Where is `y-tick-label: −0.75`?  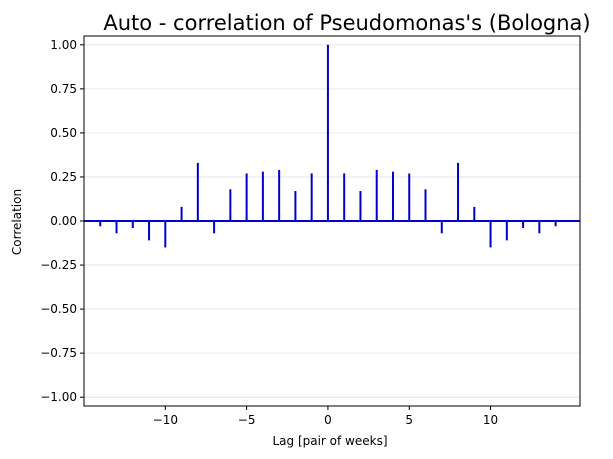 y-tick-label: −0.75 is located at coordinates (58, 353).